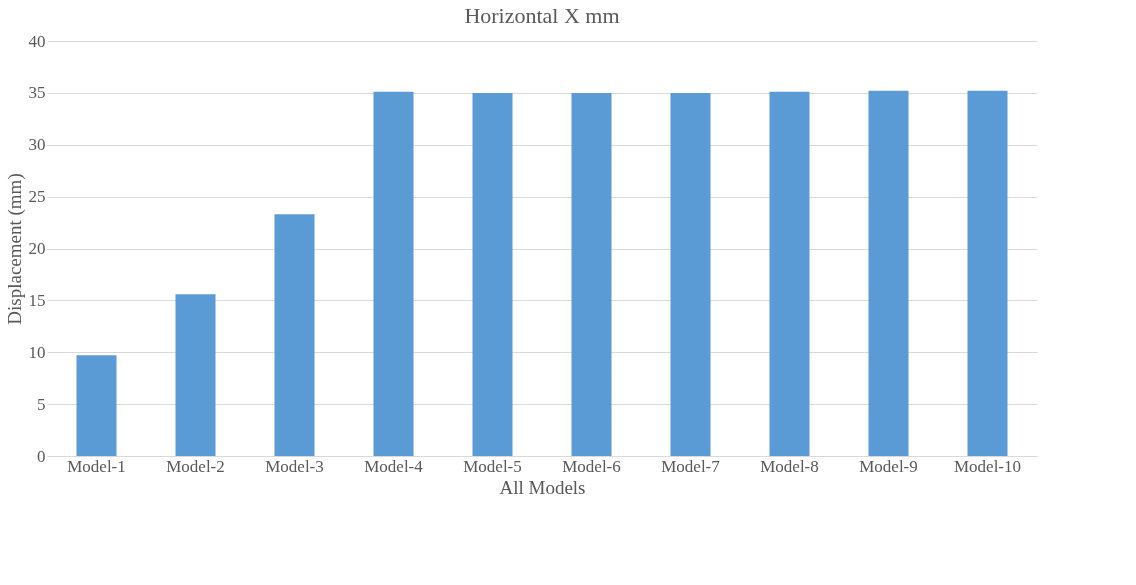  Describe the element at coordinates (542, 15) in the screenshot. I see `chart-title: Horizontal X mm` at that location.